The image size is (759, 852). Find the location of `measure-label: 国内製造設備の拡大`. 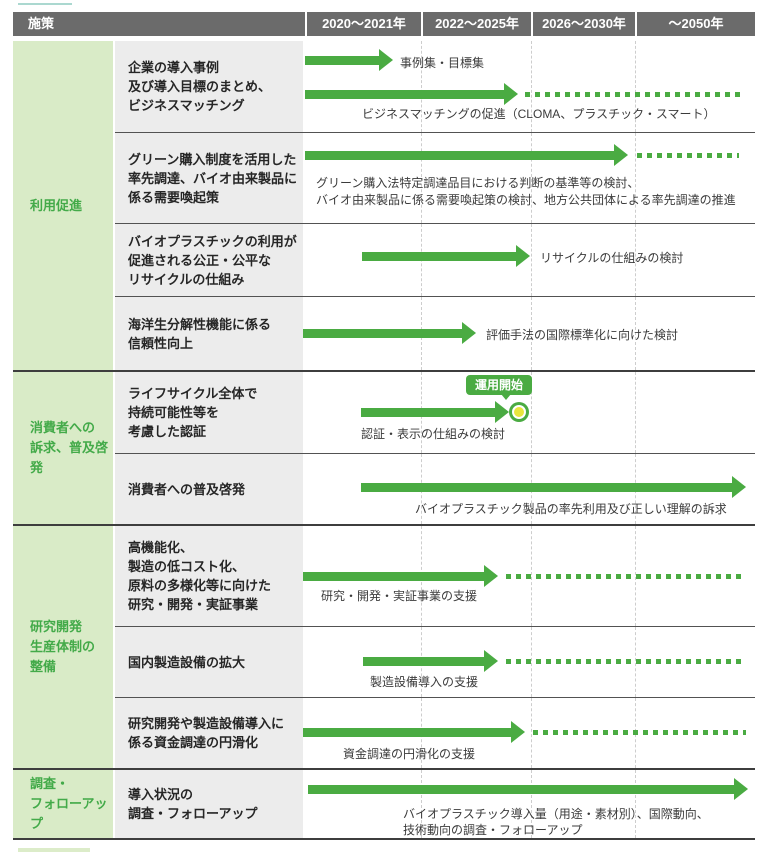

measure-label: 国内製造設備の拡大 is located at coordinates (209, 662).